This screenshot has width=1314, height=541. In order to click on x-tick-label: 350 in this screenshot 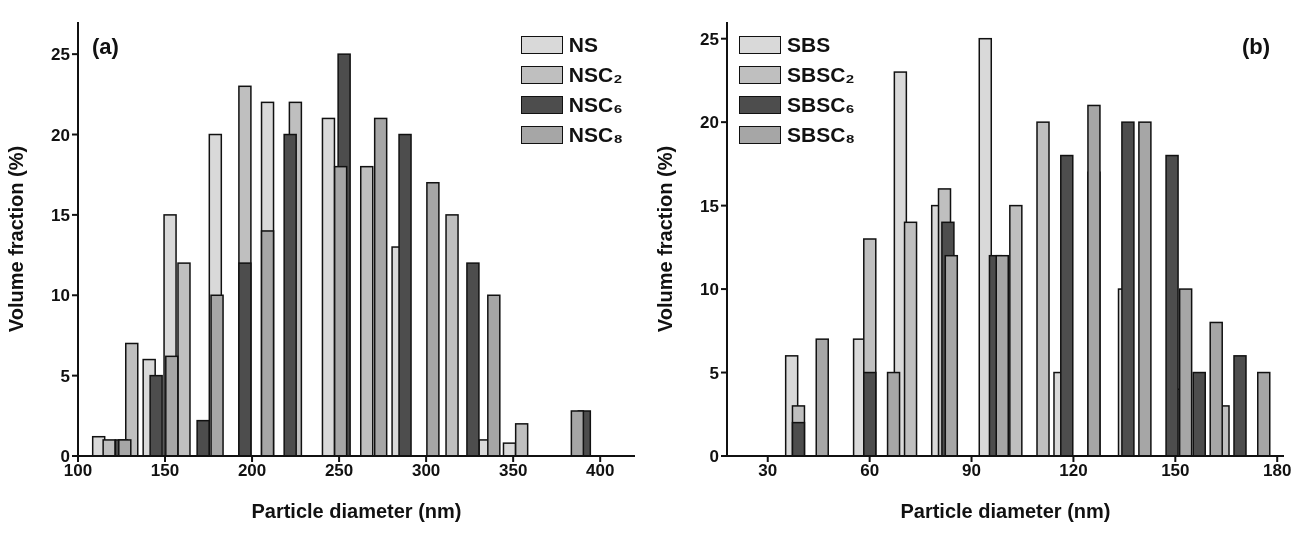, I will do `click(513, 471)`.